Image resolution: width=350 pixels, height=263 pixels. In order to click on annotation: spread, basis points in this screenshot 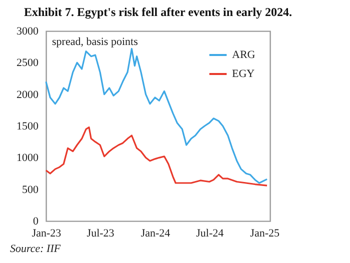, I will do `click(95, 42)`.